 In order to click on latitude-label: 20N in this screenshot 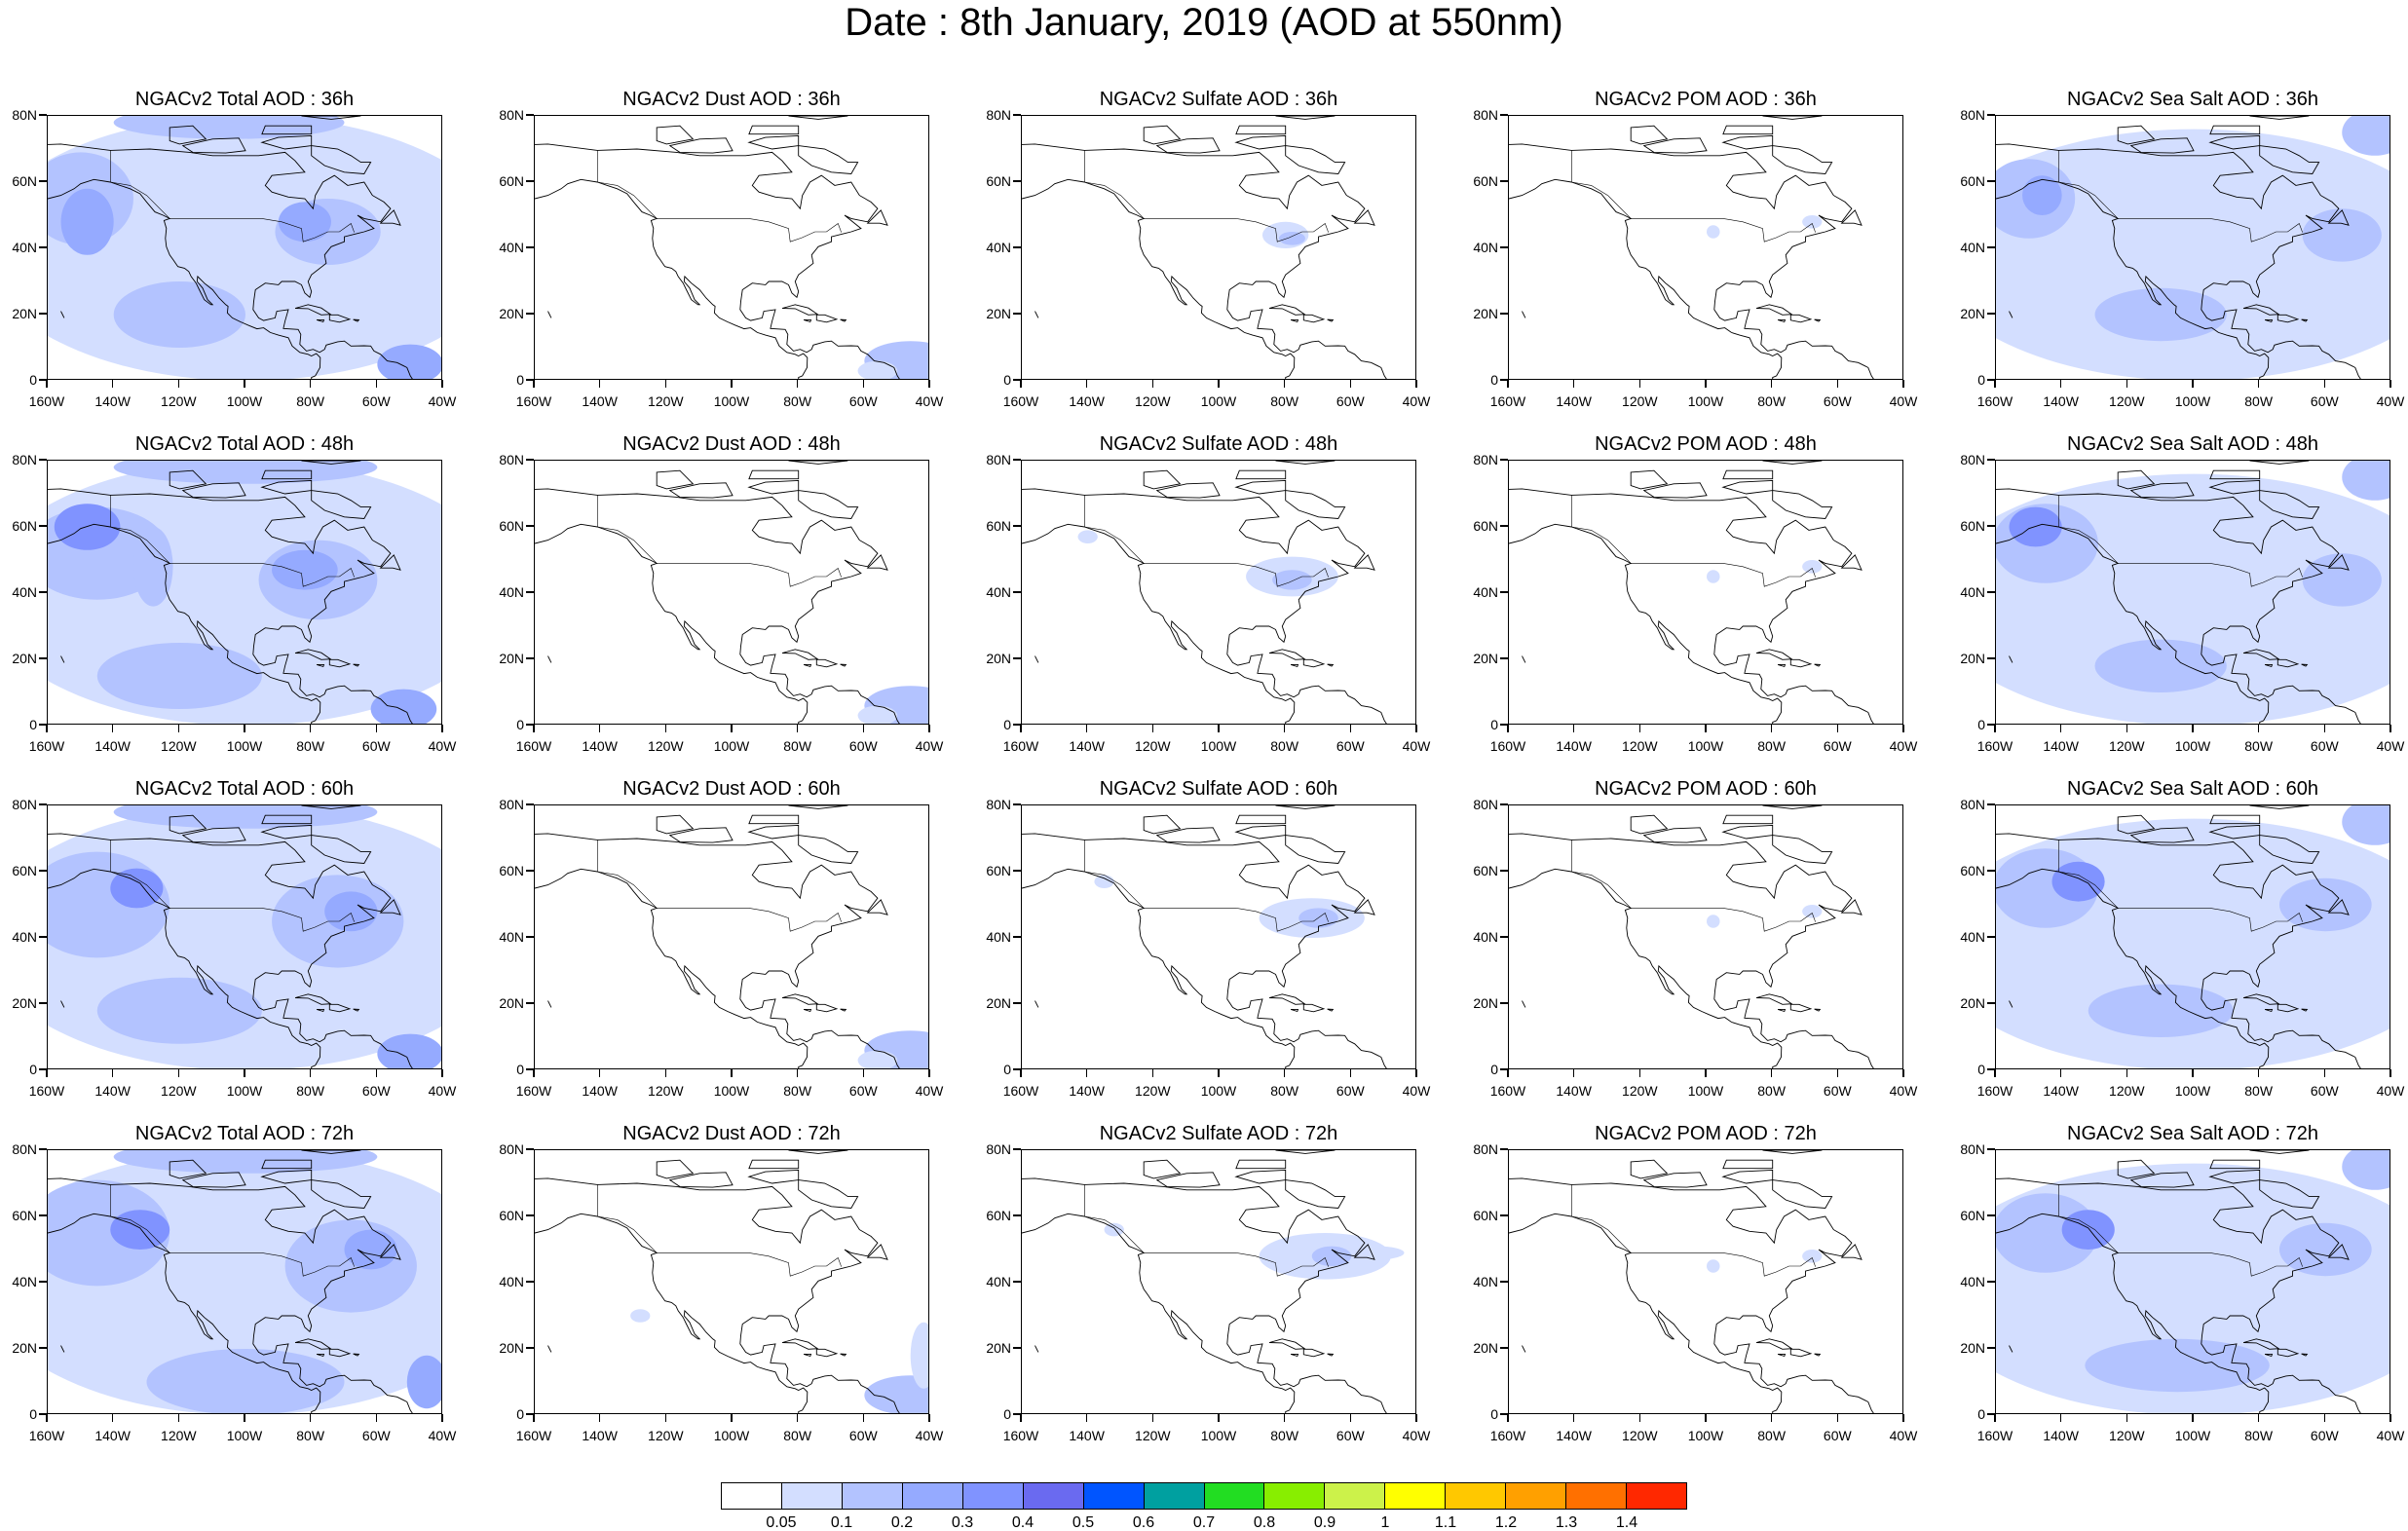, I will do `click(998, 1003)`.